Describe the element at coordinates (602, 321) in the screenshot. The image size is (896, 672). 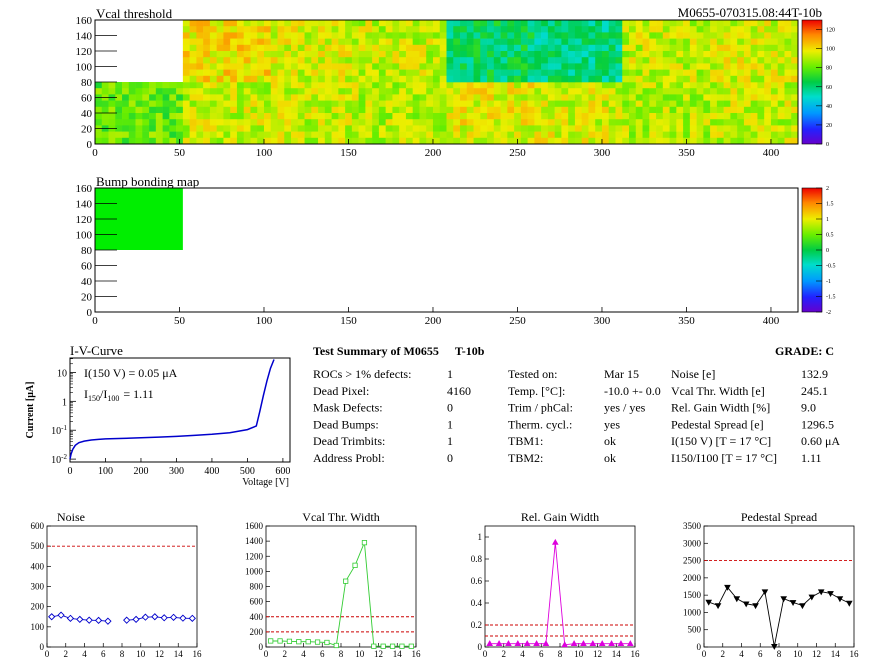
I see `map2-x-tick-label: 300` at that location.